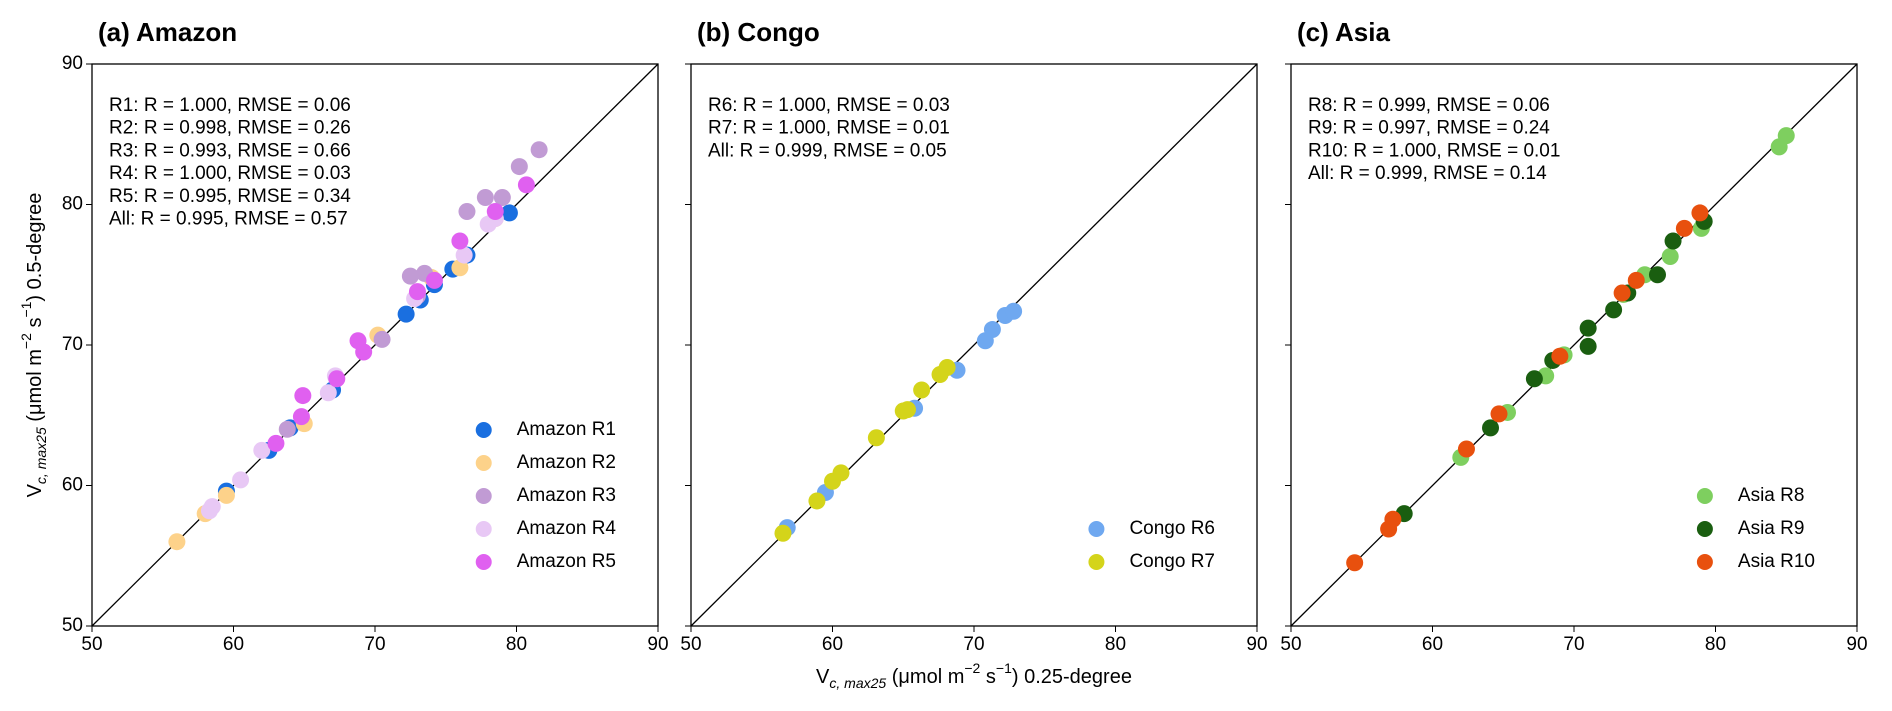 This screenshot has height=711, width=1892. What do you see at coordinates (829, 128) in the screenshot?
I see `stat-annotation: R7: R = 1.000, RMSE = 0.01` at bounding box center [829, 128].